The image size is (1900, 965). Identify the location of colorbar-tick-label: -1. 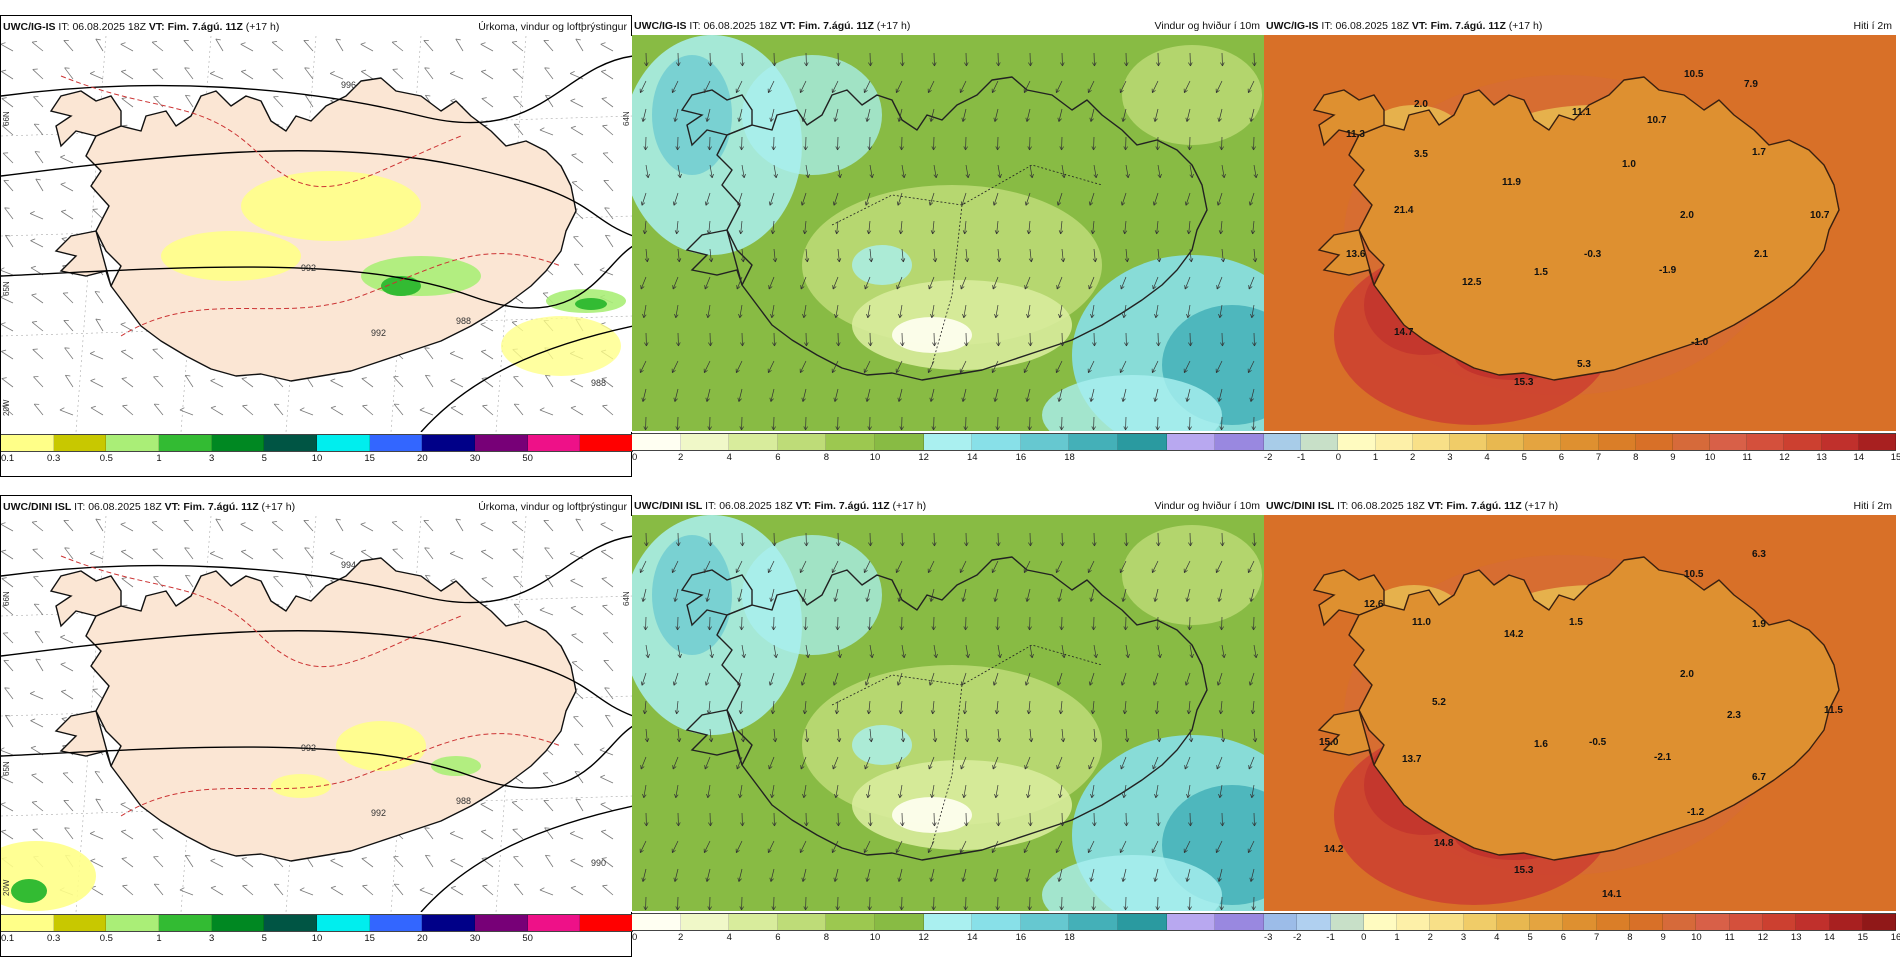
(1301, 457).